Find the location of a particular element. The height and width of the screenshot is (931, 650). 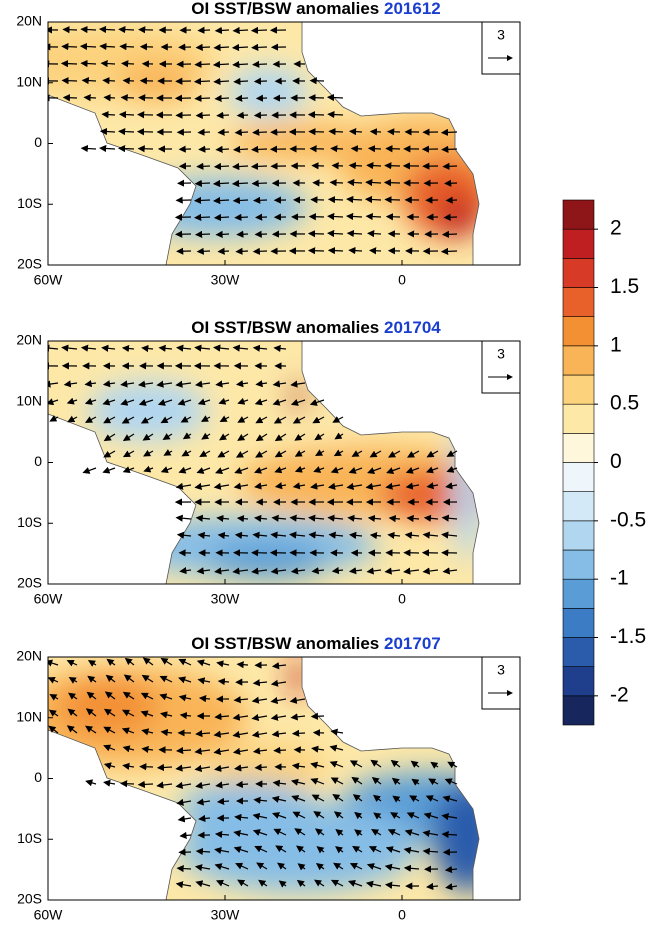

title-date: 201707 is located at coordinates (412, 643).